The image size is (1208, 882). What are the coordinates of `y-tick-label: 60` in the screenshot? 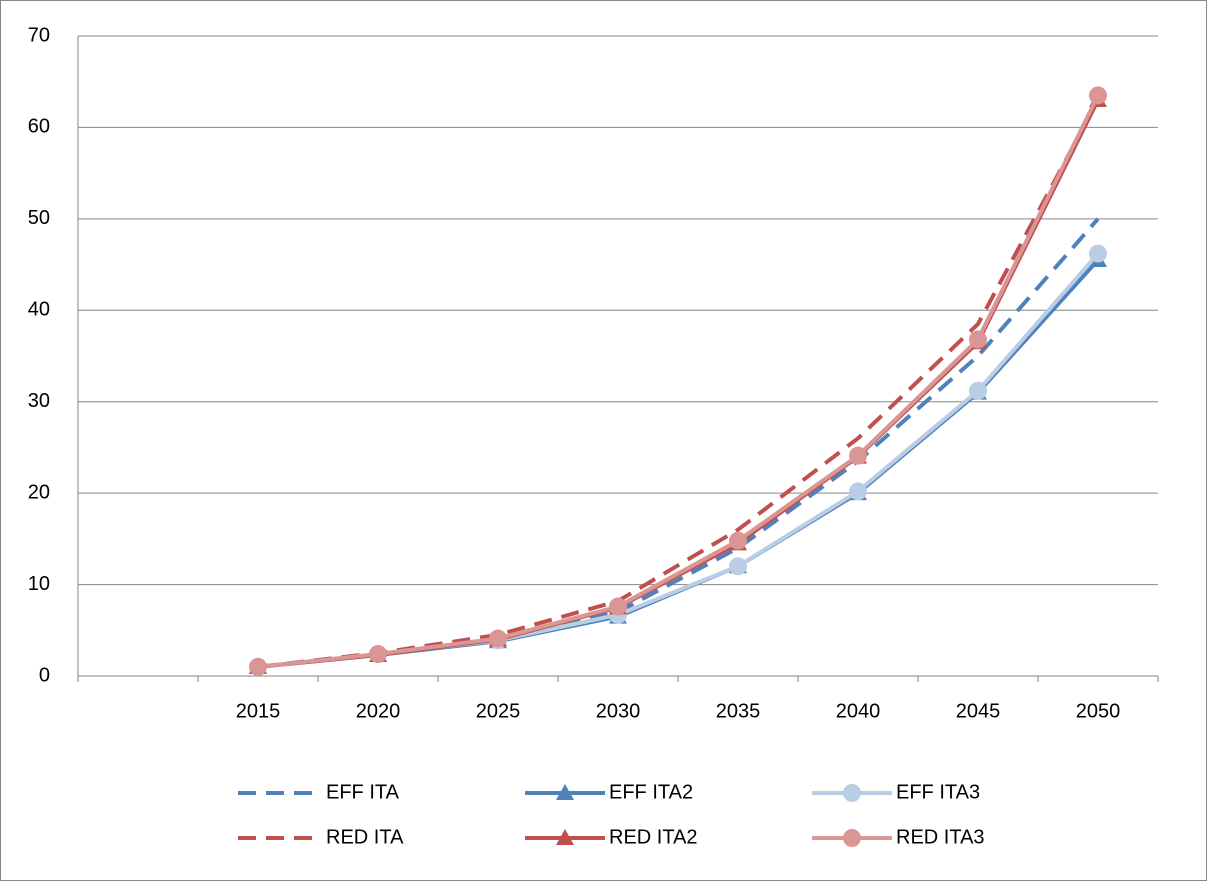 It's located at (39, 127).